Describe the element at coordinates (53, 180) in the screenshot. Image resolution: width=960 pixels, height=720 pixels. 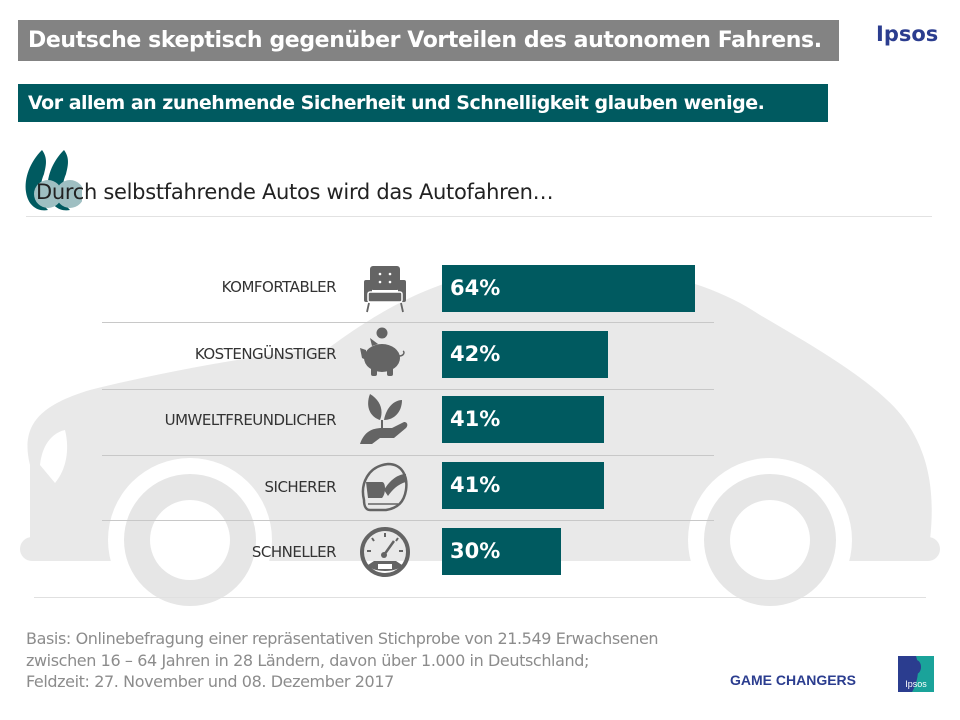
I see `quote-icon` at that location.